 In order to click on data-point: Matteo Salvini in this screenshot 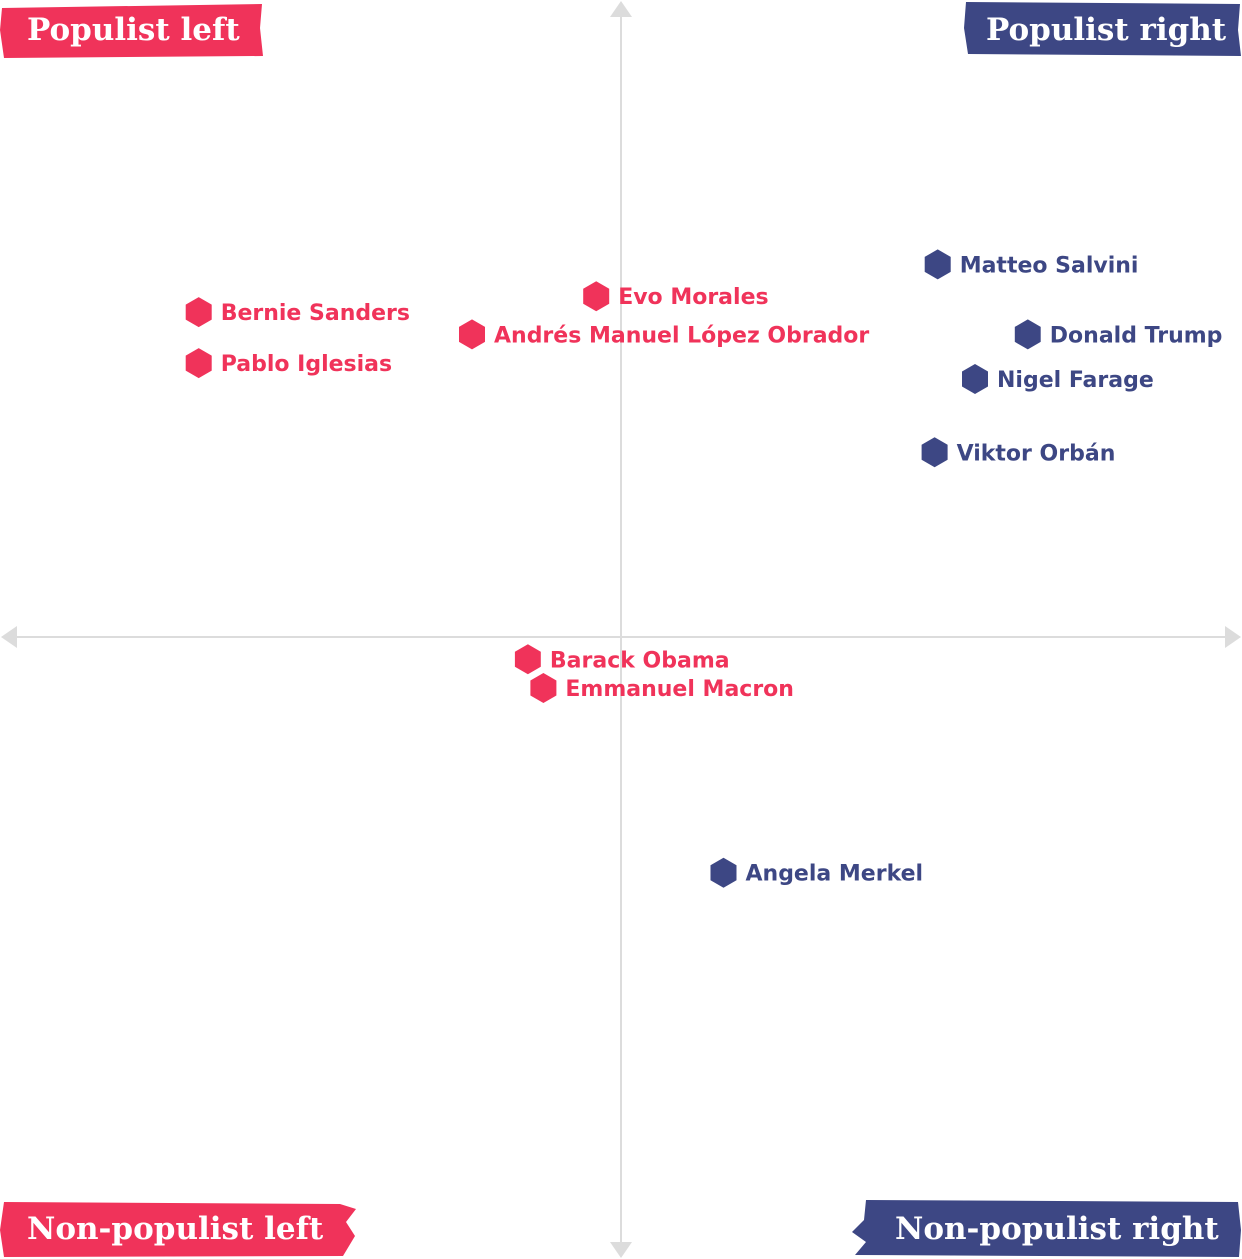, I will do `click(1031, 264)`.